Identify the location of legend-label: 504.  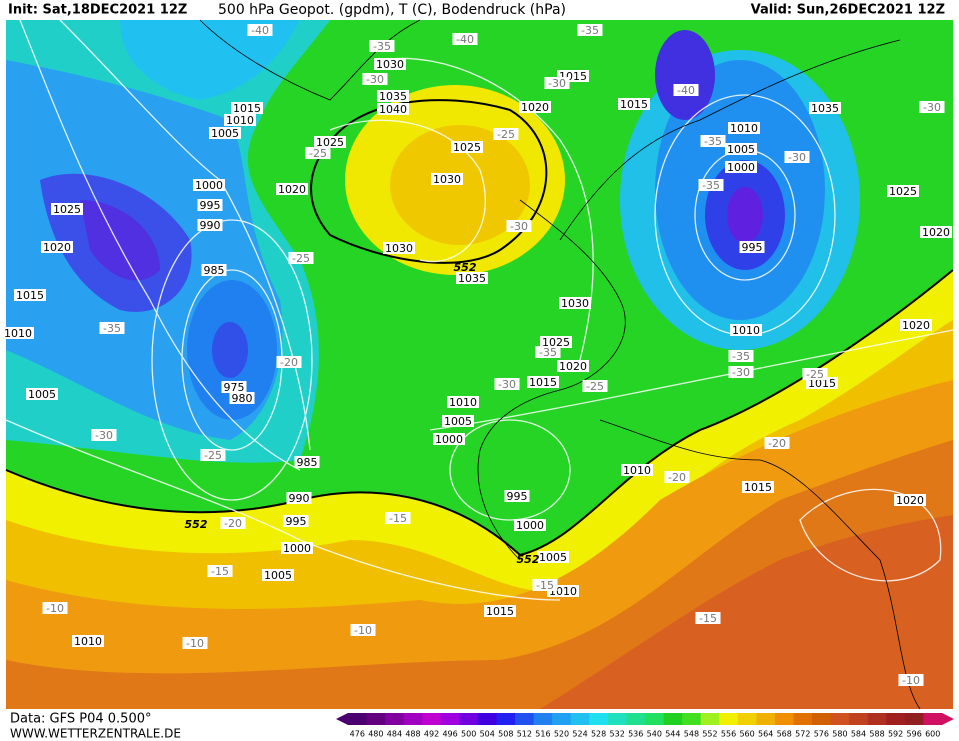
(487, 734).